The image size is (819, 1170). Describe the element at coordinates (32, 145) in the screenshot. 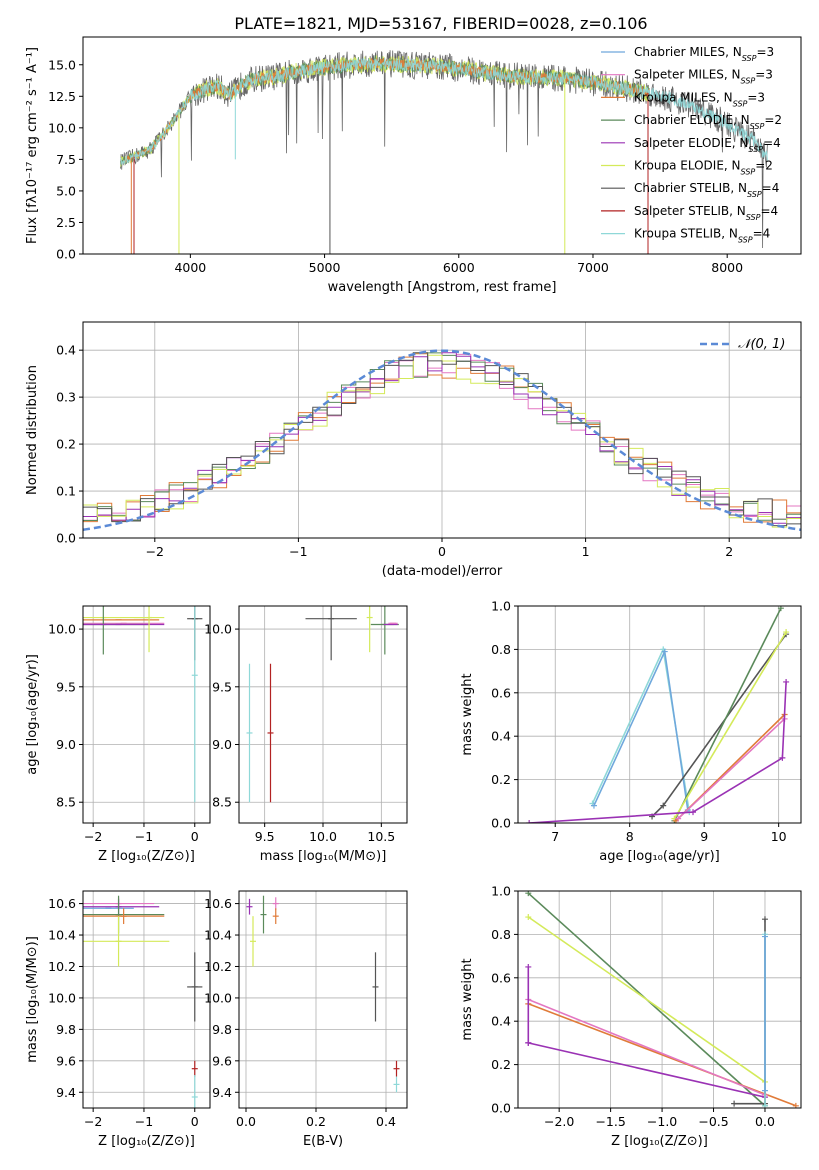

I see `y-axis-label: Flux [fλ10⁻¹⁷ erg cm⁻² s⁻¹ A⁻¹]` at that location.